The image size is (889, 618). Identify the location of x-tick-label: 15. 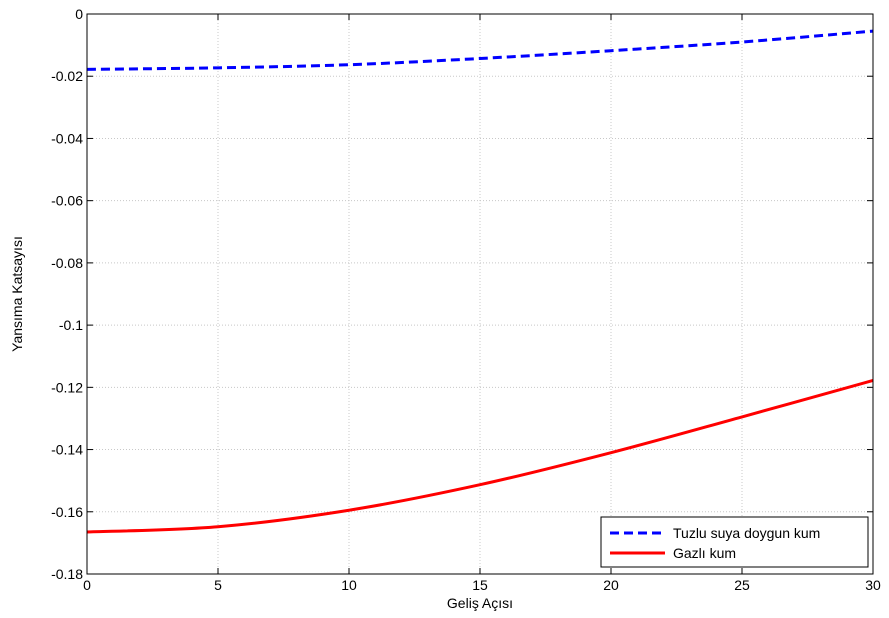
(480, 585).